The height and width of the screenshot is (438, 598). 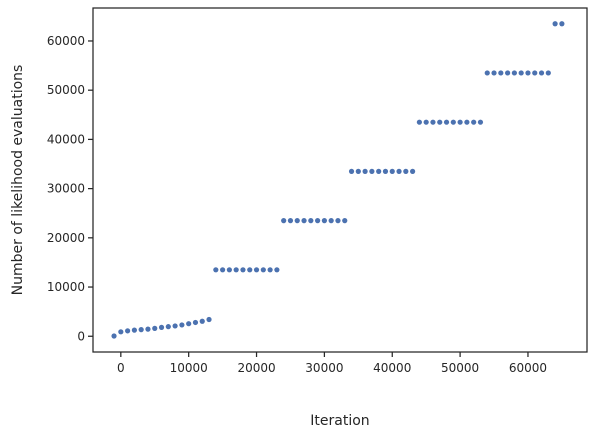 What do you see at coordinates (81, 336) in the screenshot?
I see `y-tick-label: 0` at bounding box center [81, 336].